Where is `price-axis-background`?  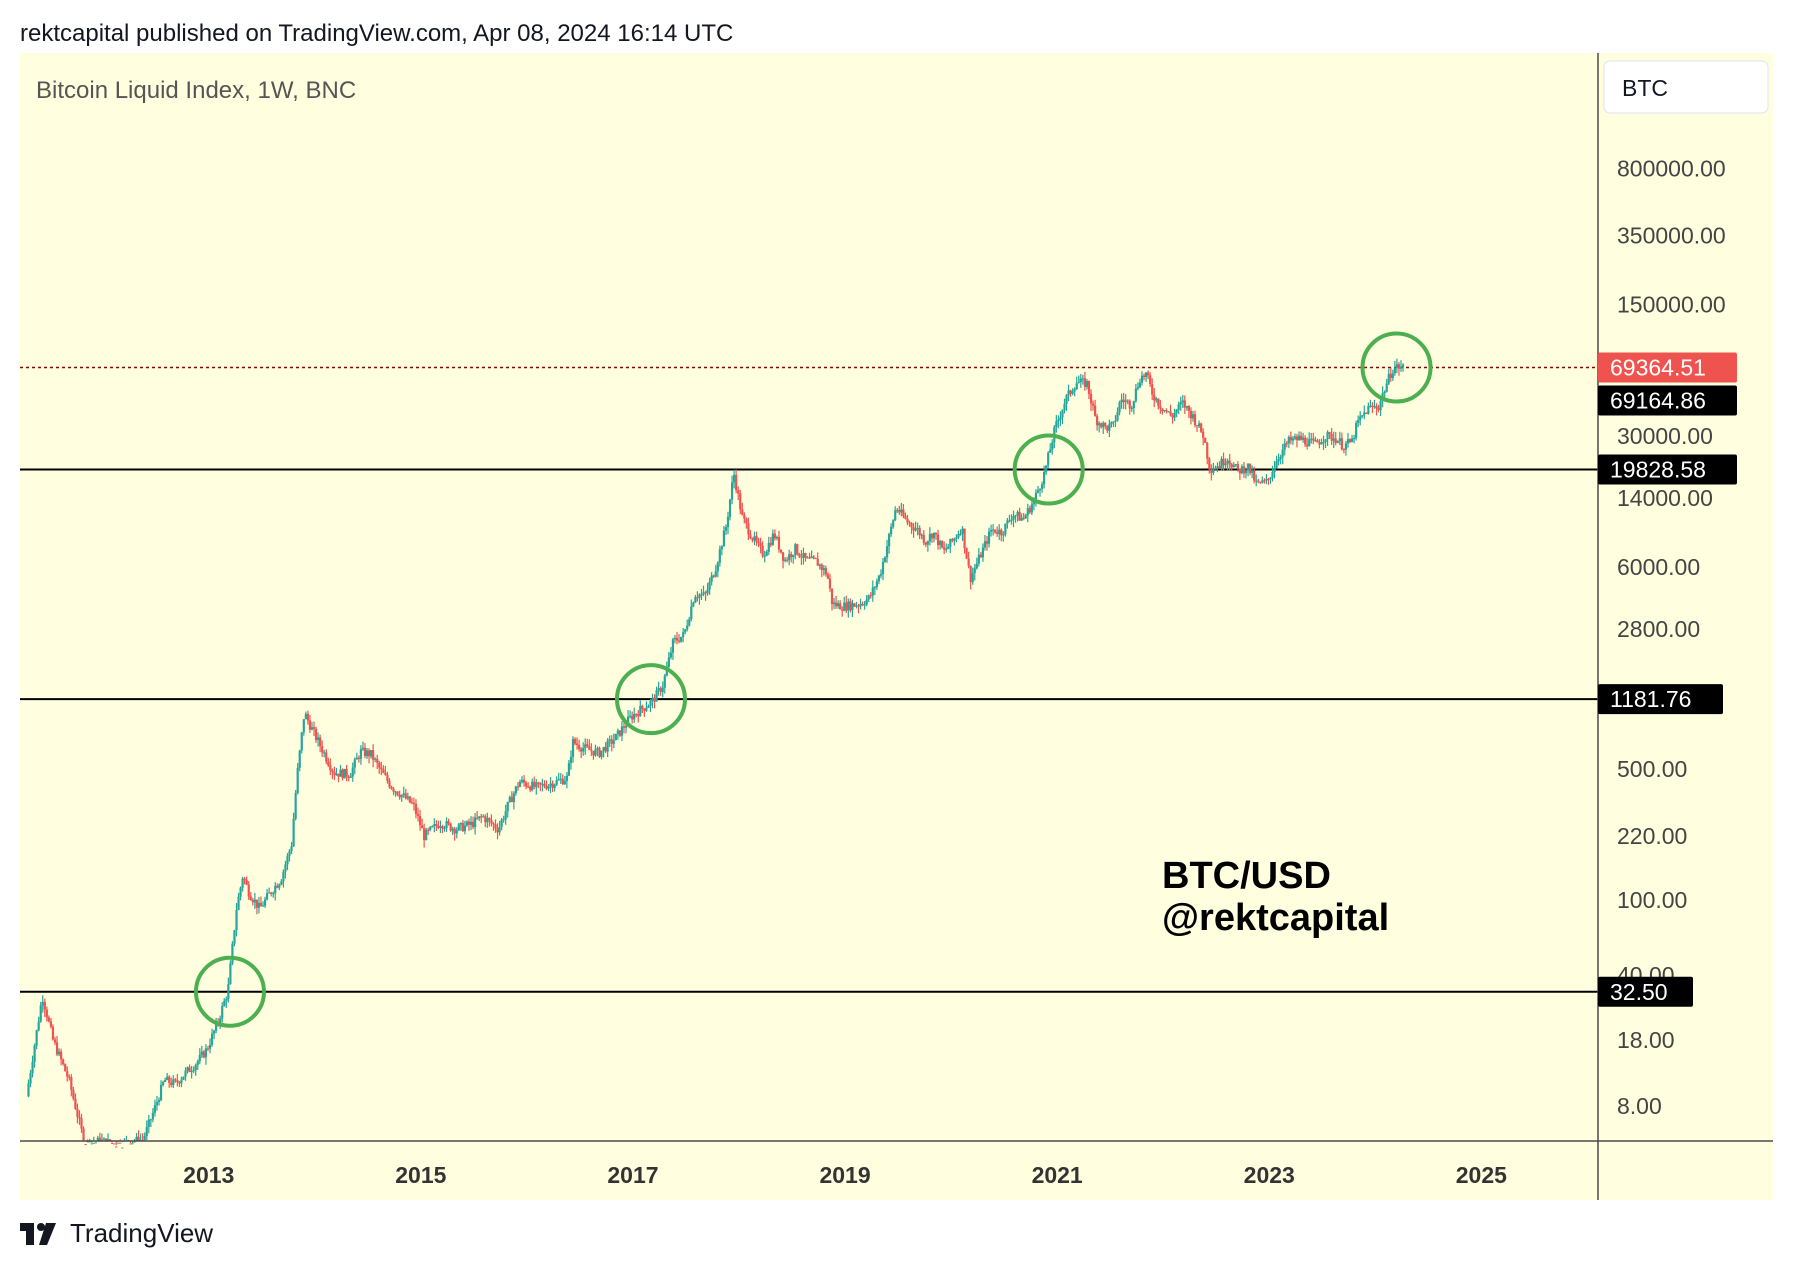 price-axis-background is located at coordinates (1685, 597).